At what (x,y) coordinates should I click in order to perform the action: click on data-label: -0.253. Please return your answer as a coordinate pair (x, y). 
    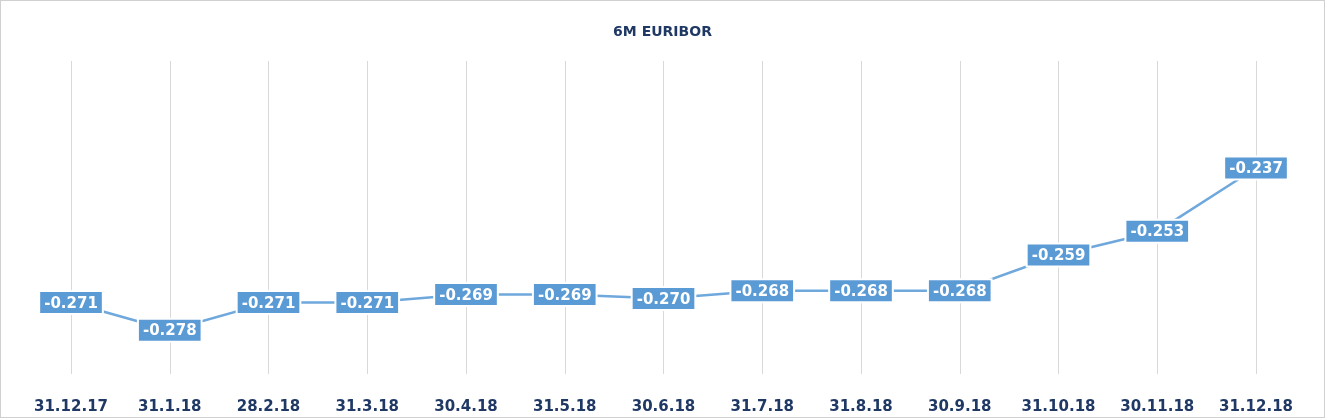
    Looking at the image, I should click on (1157, 231).